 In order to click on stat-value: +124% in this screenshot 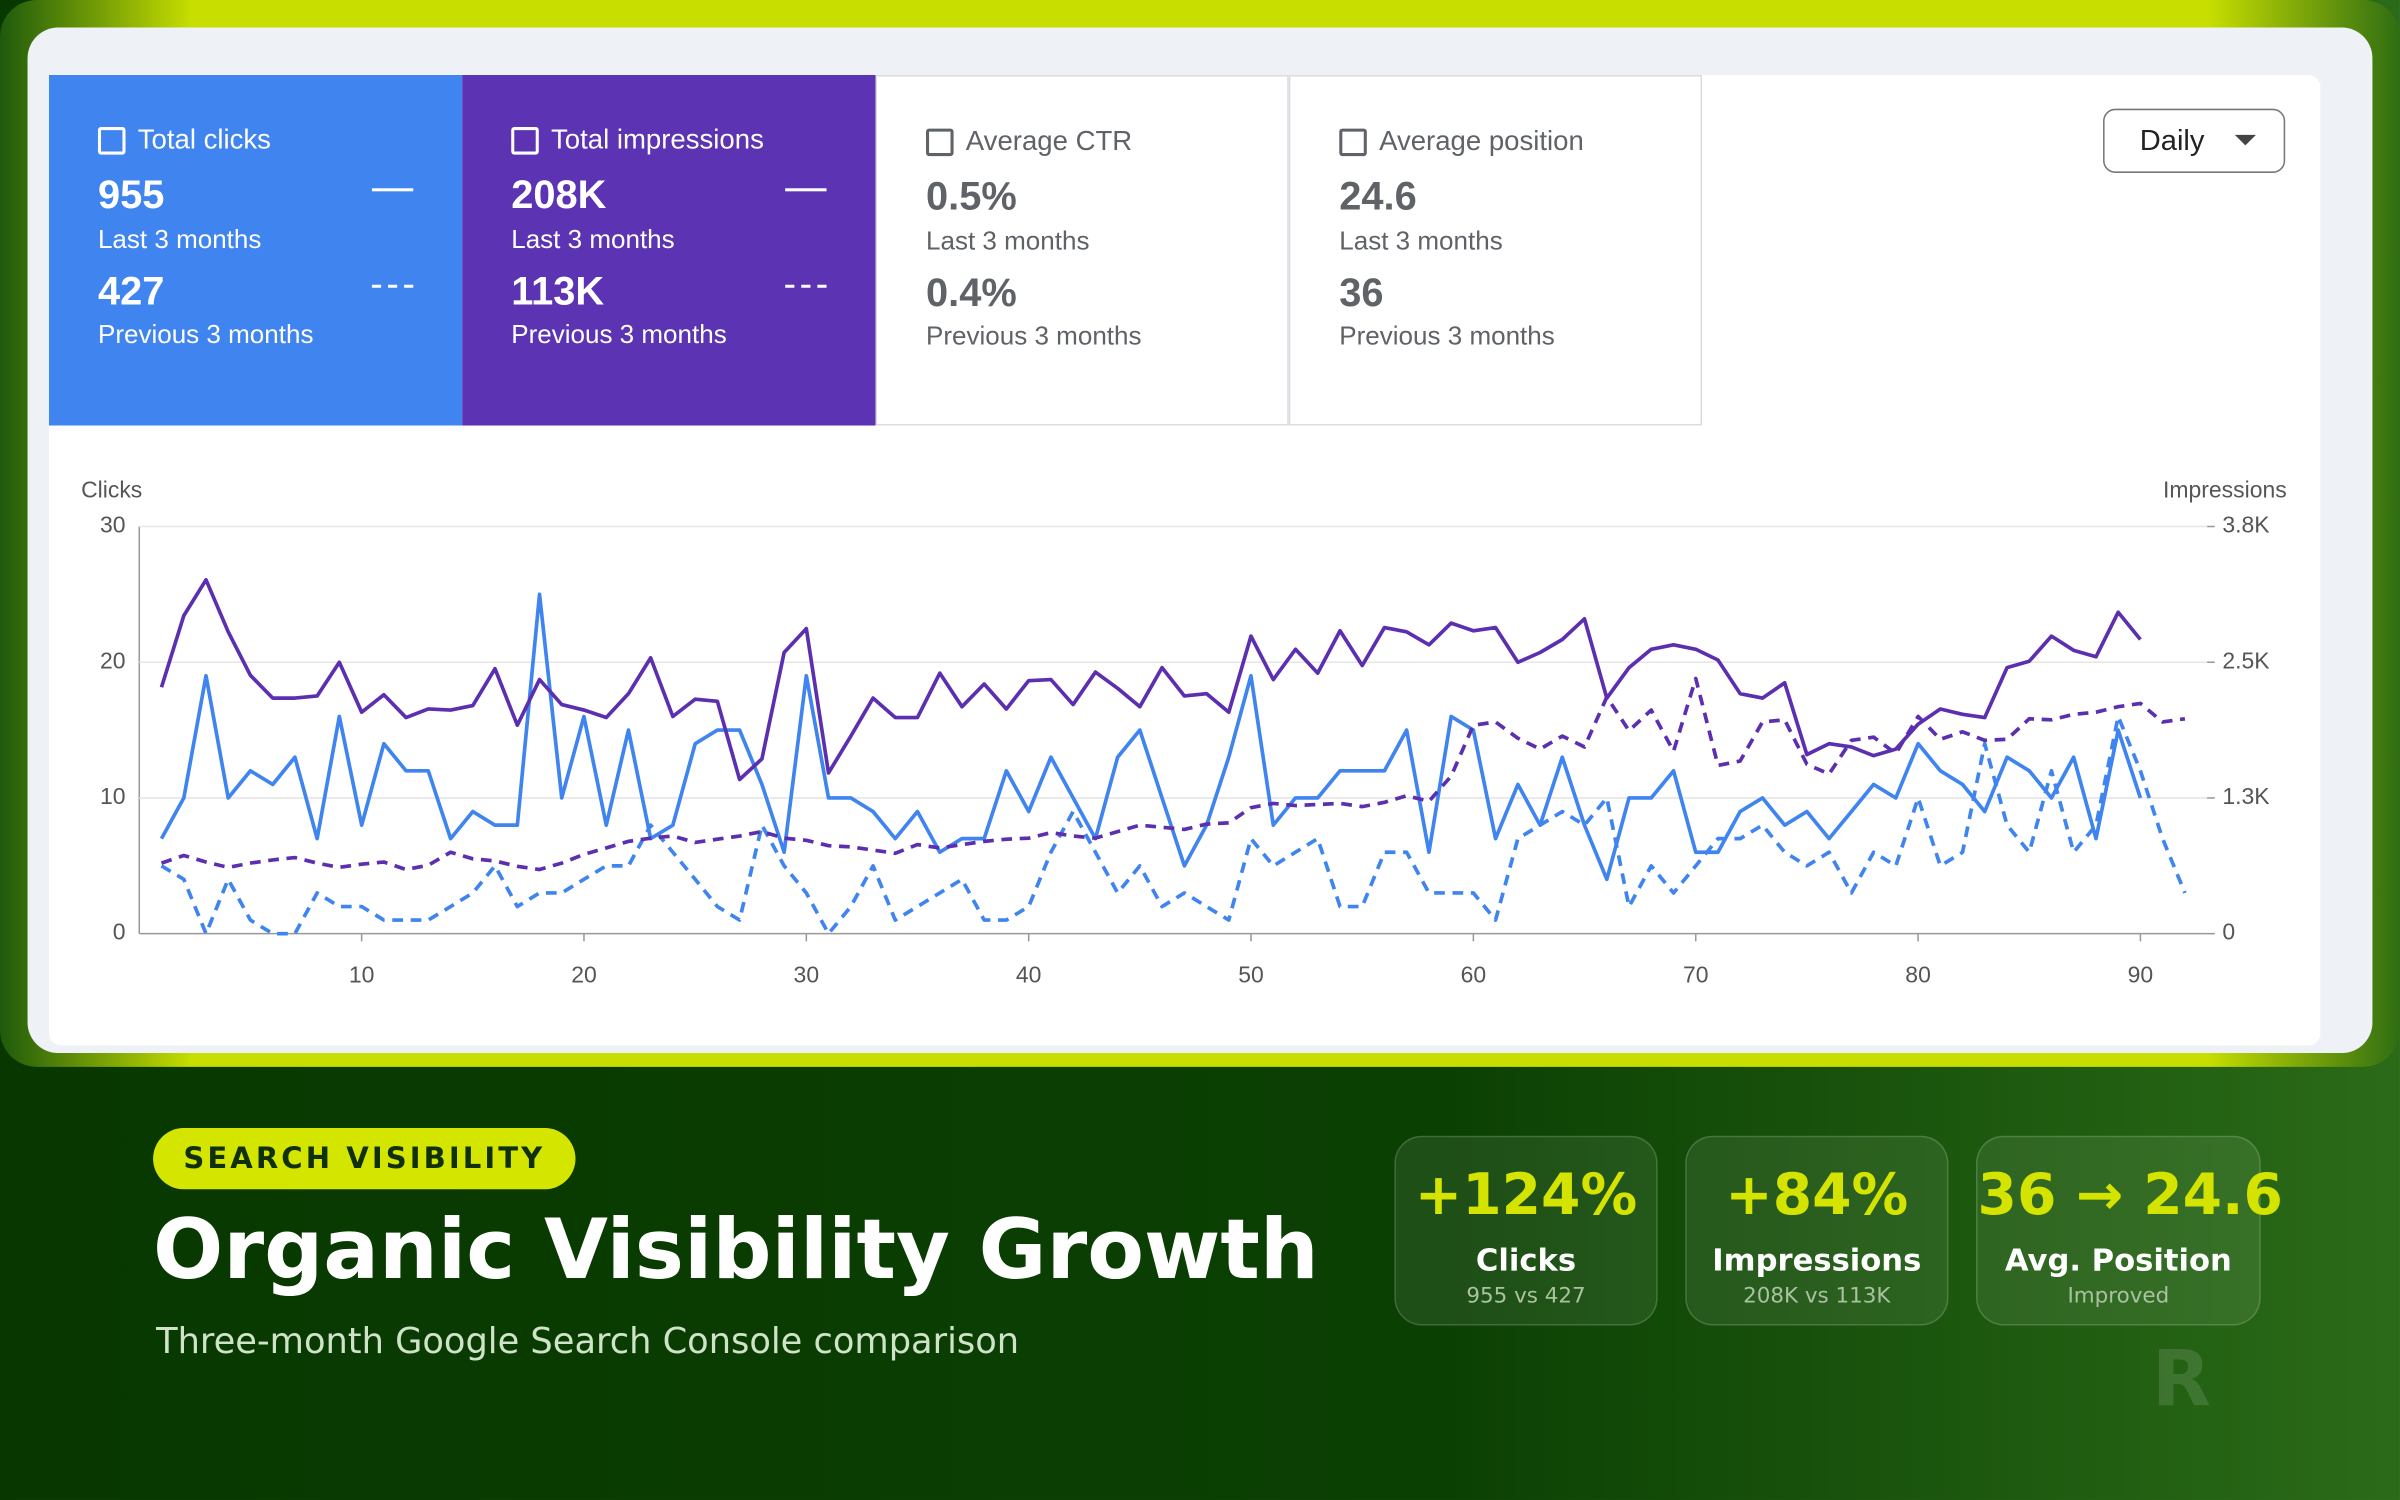, I will do `click(1526, 1194)`.